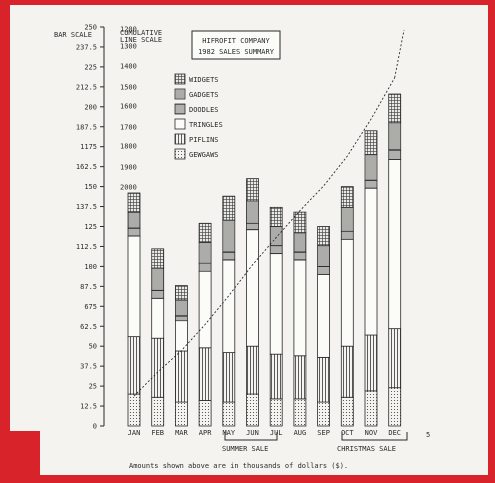  What do you see at coordinates (252, 433) in the screenshot?
I see `x-tick-label: JUN` at bounding box center [252, 433].